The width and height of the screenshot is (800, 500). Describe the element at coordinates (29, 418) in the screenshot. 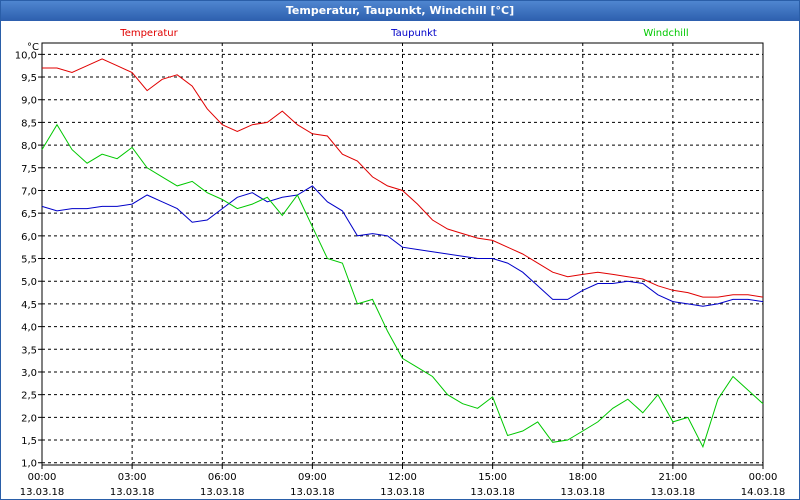

I see `y-tick-label: 2,0` at that location.